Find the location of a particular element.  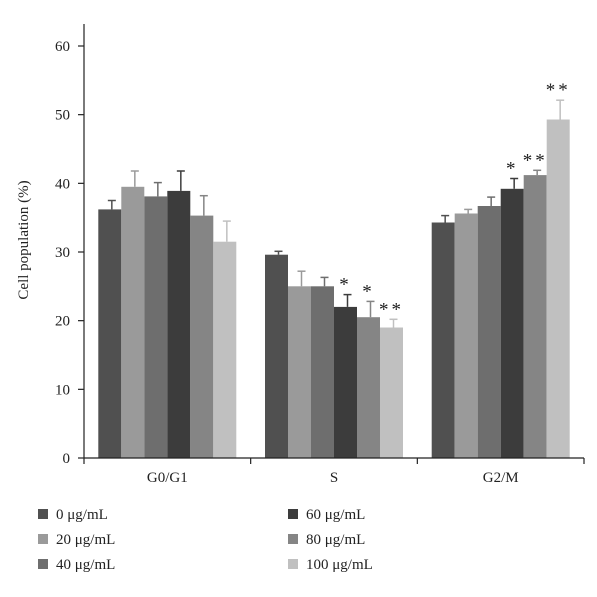

x-tick-label: G0/G1 is located at coordinates (167, 478).